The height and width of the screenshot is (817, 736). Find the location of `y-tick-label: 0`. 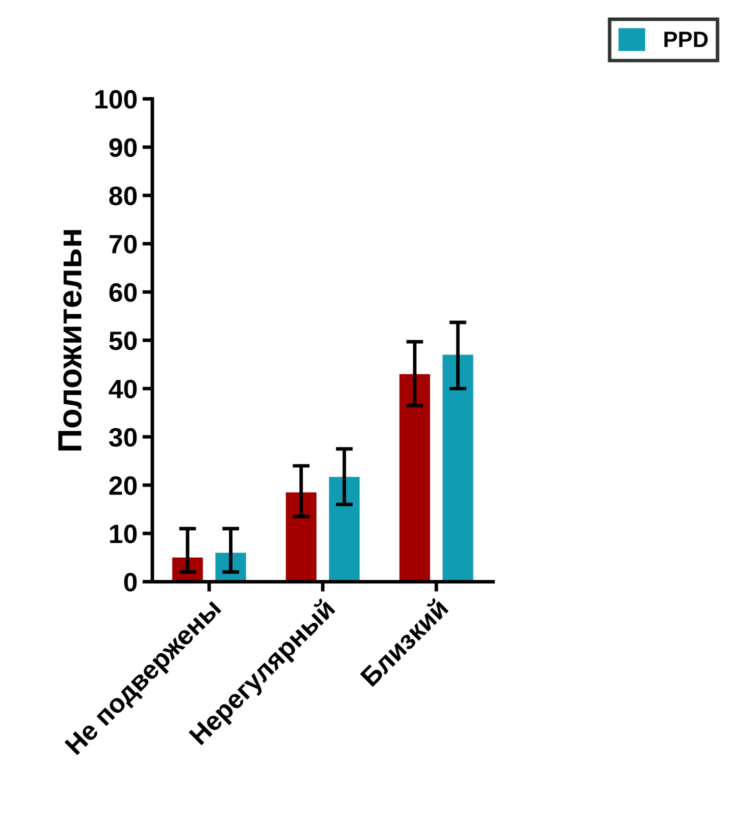

y-tick-label: 0 is located at coordinates (130, 582).